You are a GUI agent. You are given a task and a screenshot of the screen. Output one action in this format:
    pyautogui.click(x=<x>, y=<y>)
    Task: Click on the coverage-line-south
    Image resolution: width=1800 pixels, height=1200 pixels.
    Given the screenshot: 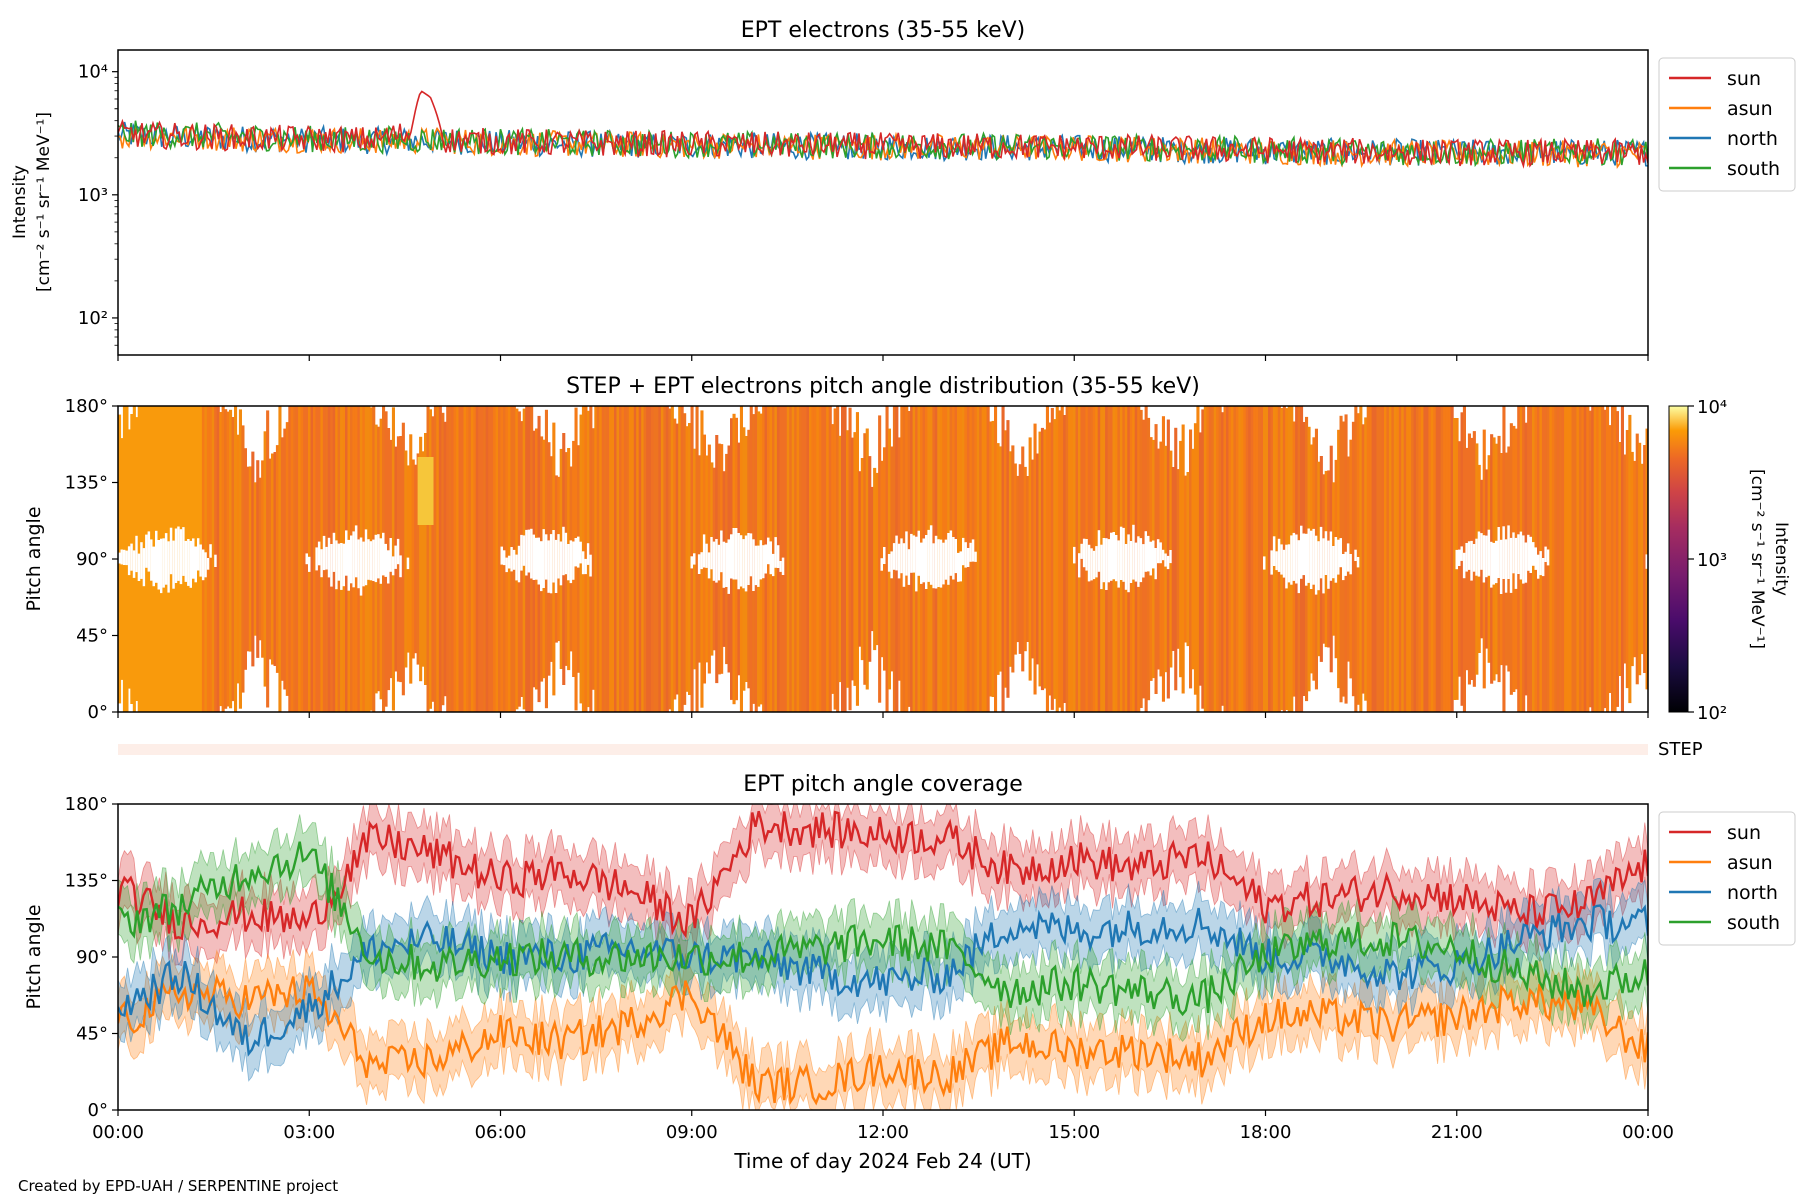 What is the action you would take?
    pyautogui.click(x=883, y=929)
    